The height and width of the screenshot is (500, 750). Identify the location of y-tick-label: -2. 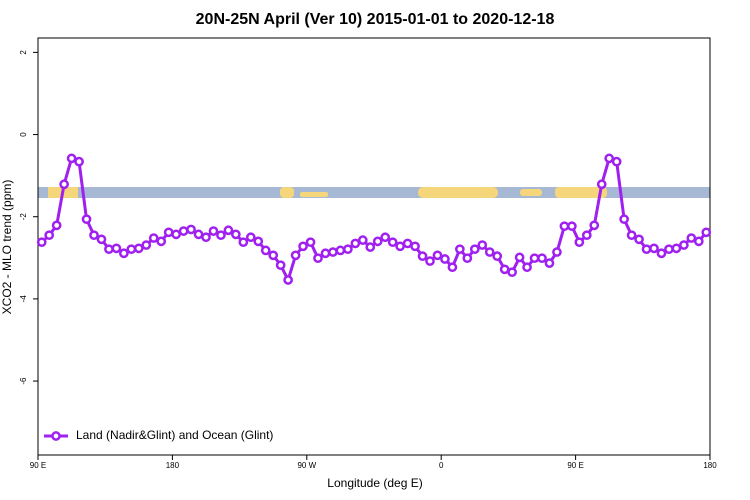
(23, 217).